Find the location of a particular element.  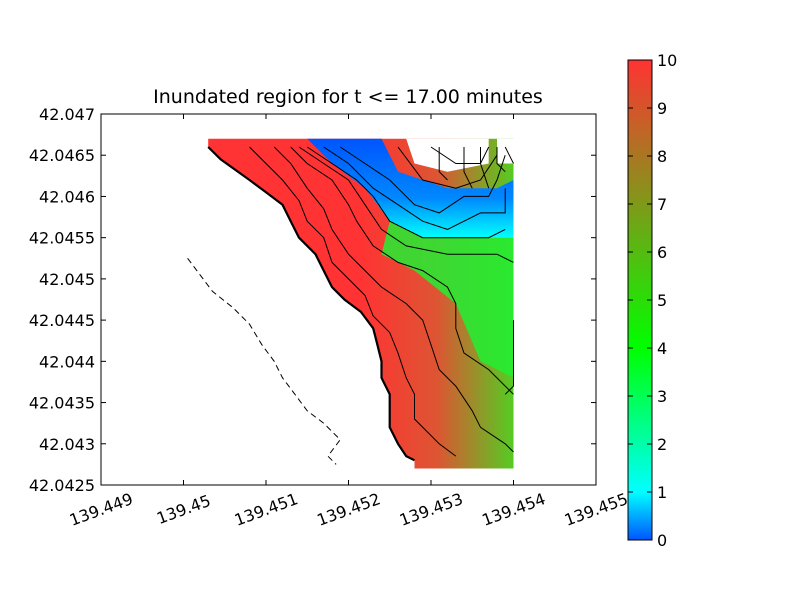

y-tick-label: 42.047 is located at coordinates (67, 114).